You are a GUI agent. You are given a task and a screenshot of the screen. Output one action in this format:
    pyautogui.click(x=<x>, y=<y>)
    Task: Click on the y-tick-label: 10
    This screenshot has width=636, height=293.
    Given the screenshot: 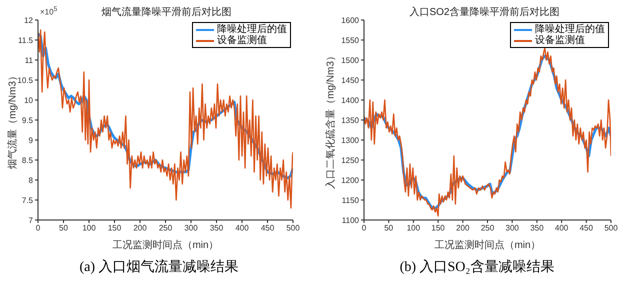 What is the action you would take?
    pyautogui.click(x=29, y=100)
    